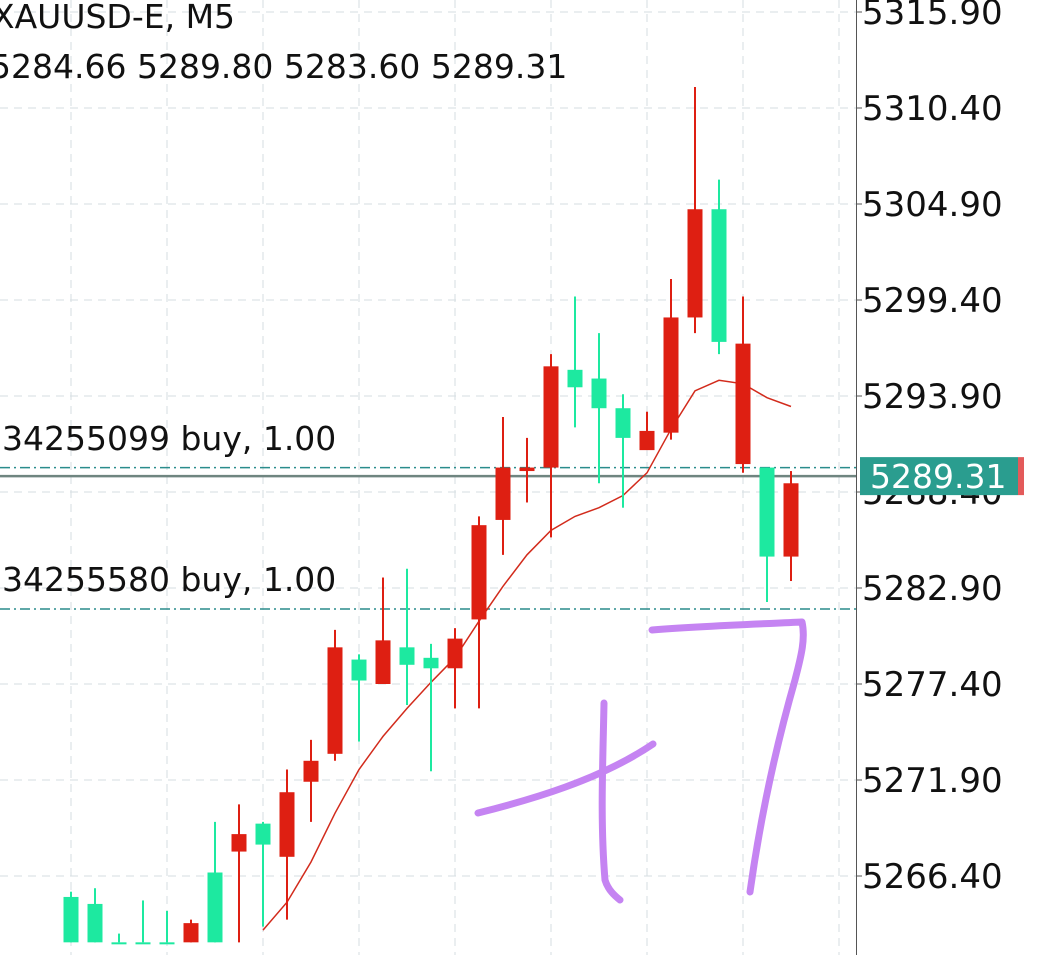 This screenshot has width=1047, height=955. What do you see at coordinates (932, 301) in the screenshot?
I see `price-tick-label: 5299.40` at bounding box center [932, 301].